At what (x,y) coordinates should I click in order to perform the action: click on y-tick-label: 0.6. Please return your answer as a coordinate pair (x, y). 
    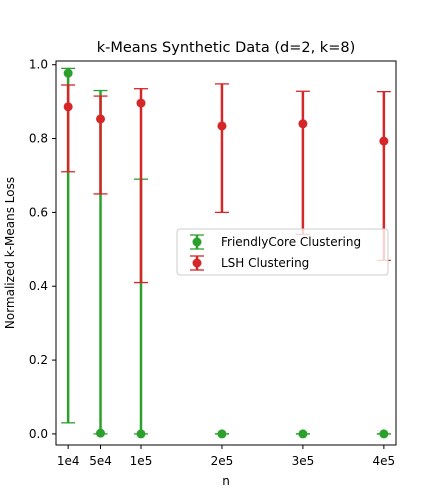
    Looking at the image, I should click on (38, 212).